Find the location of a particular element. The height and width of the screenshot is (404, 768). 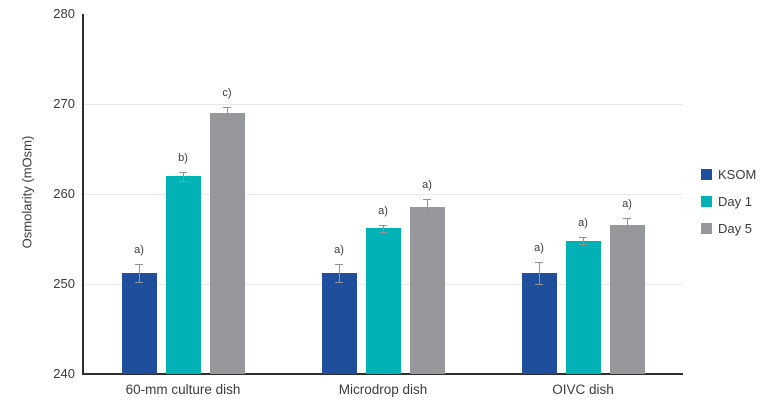

significance-label: b) is located at coordinates (183, 157).